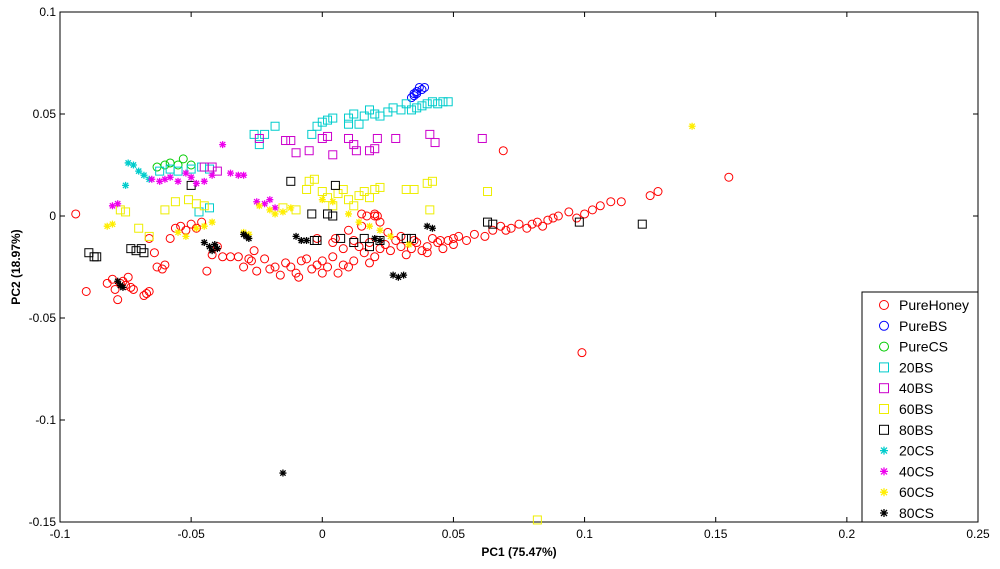 The image size is (1000, 569). Describe the element at coordinates (884, 492) in the screenshot. I see `legend-marker-60cs` at that location.